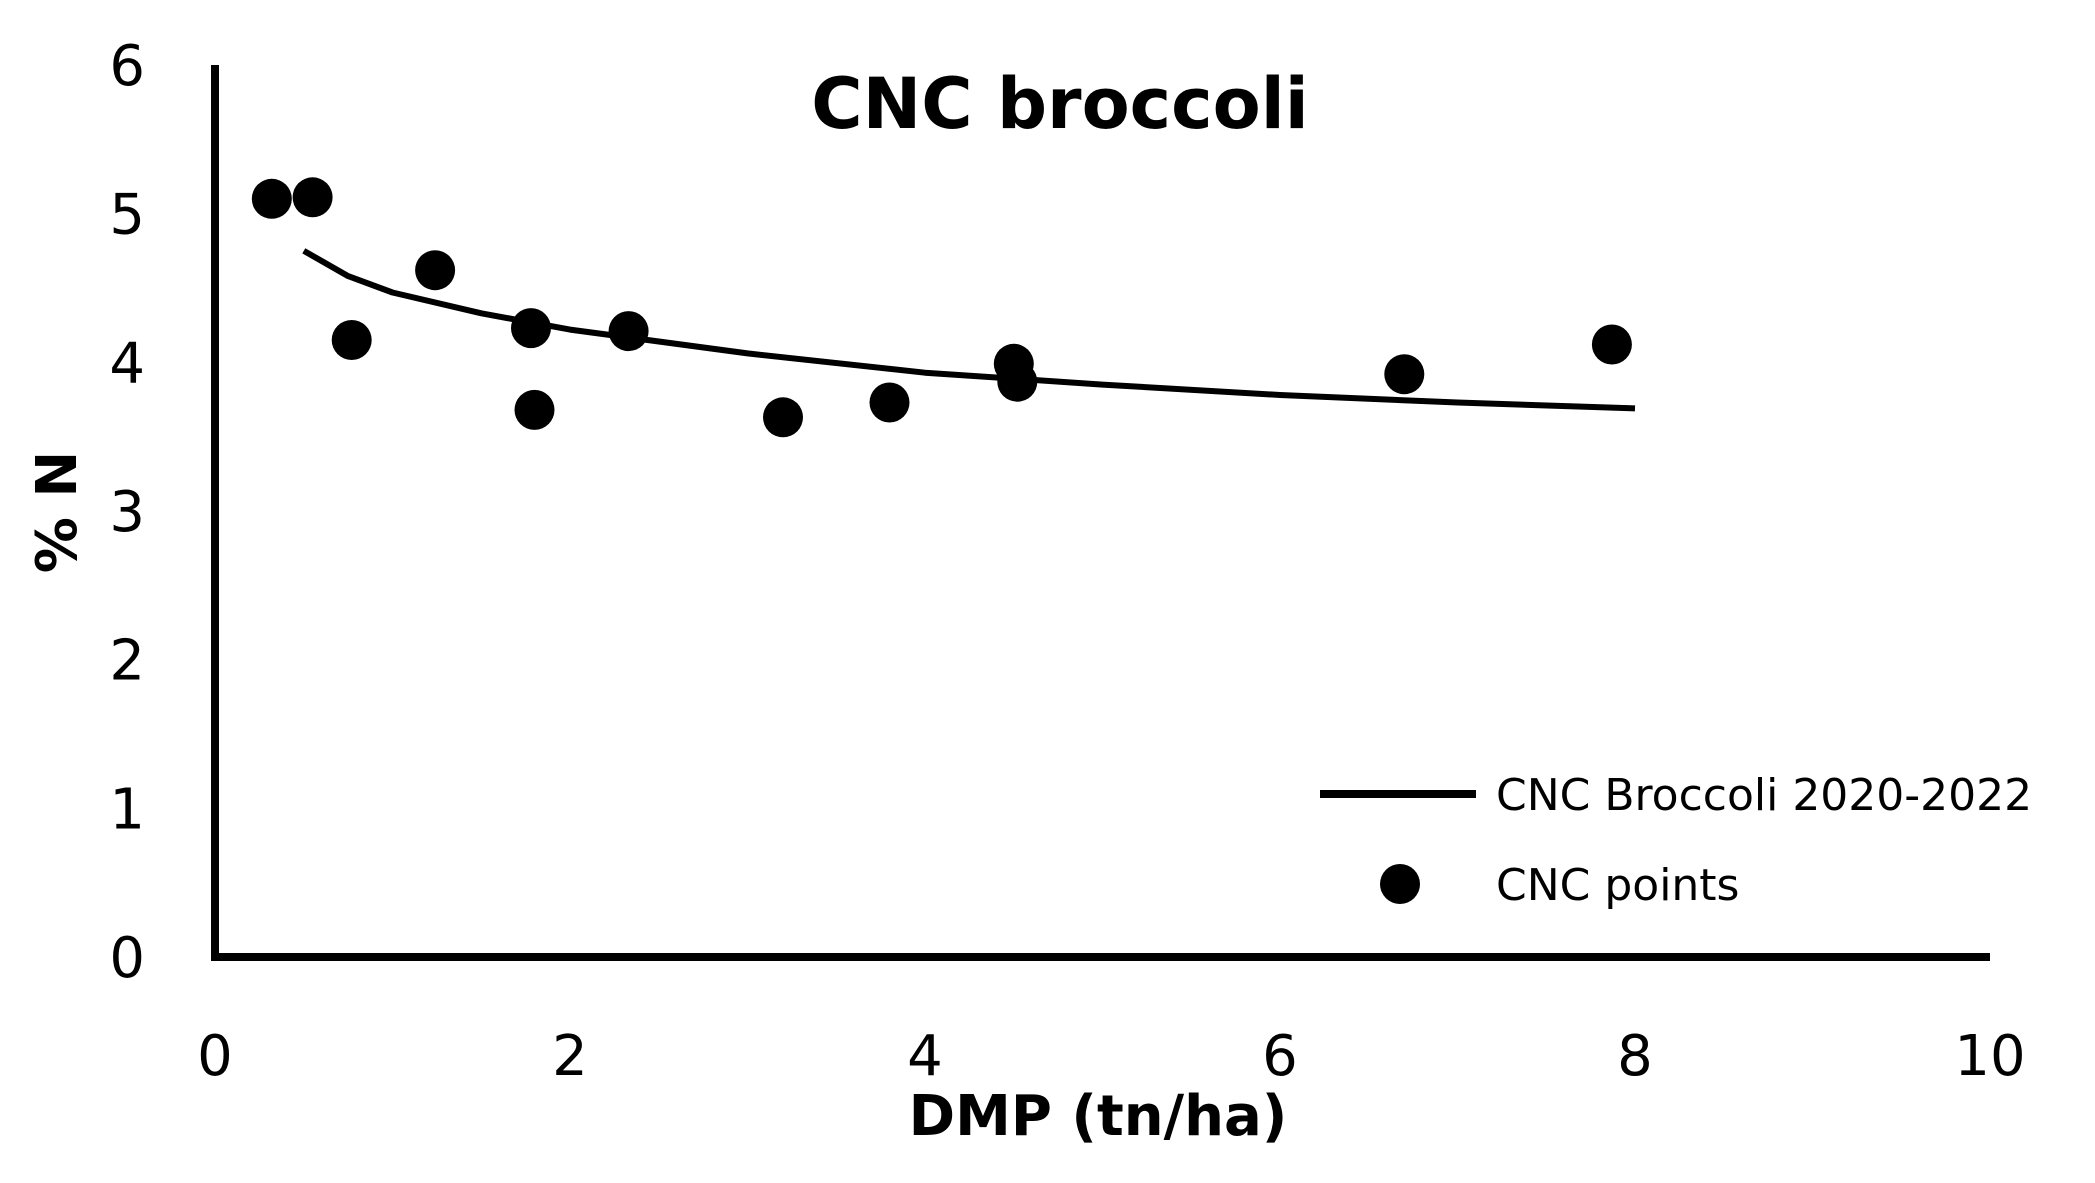 Image resolution: width=2095 pixels, height=1183 pixels. Describe the element at coordinates (127, 363) in the screenshot. I see `y-tick-label: 4` at that location.